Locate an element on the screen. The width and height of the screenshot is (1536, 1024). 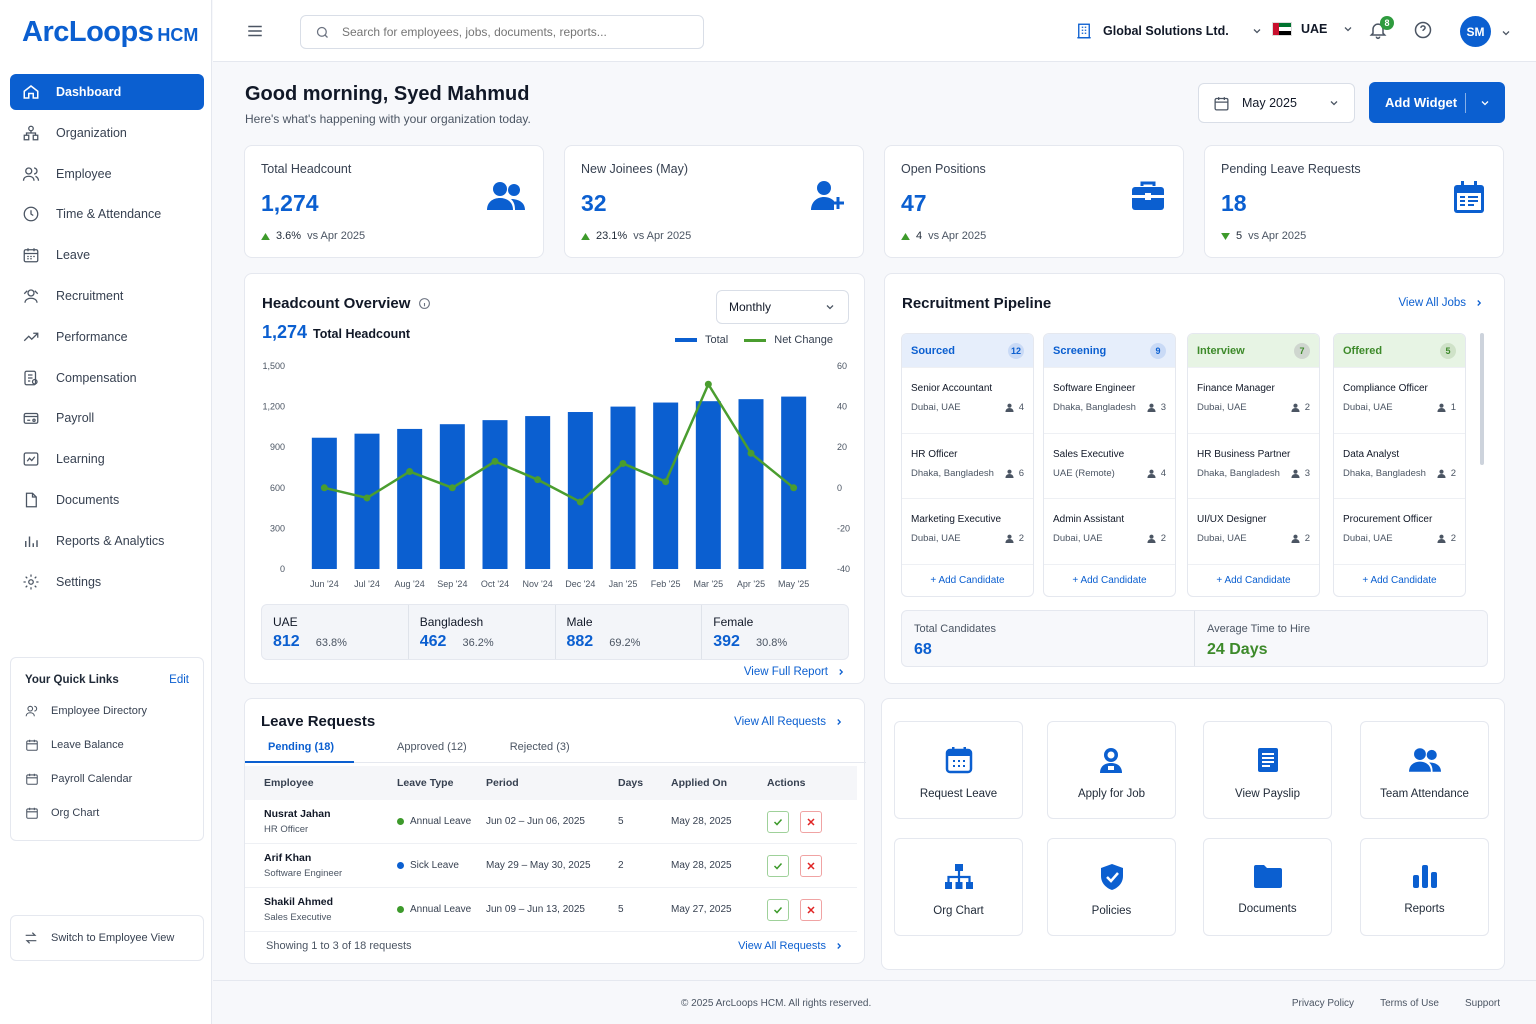
search-input is located at coordinates (512, 32).